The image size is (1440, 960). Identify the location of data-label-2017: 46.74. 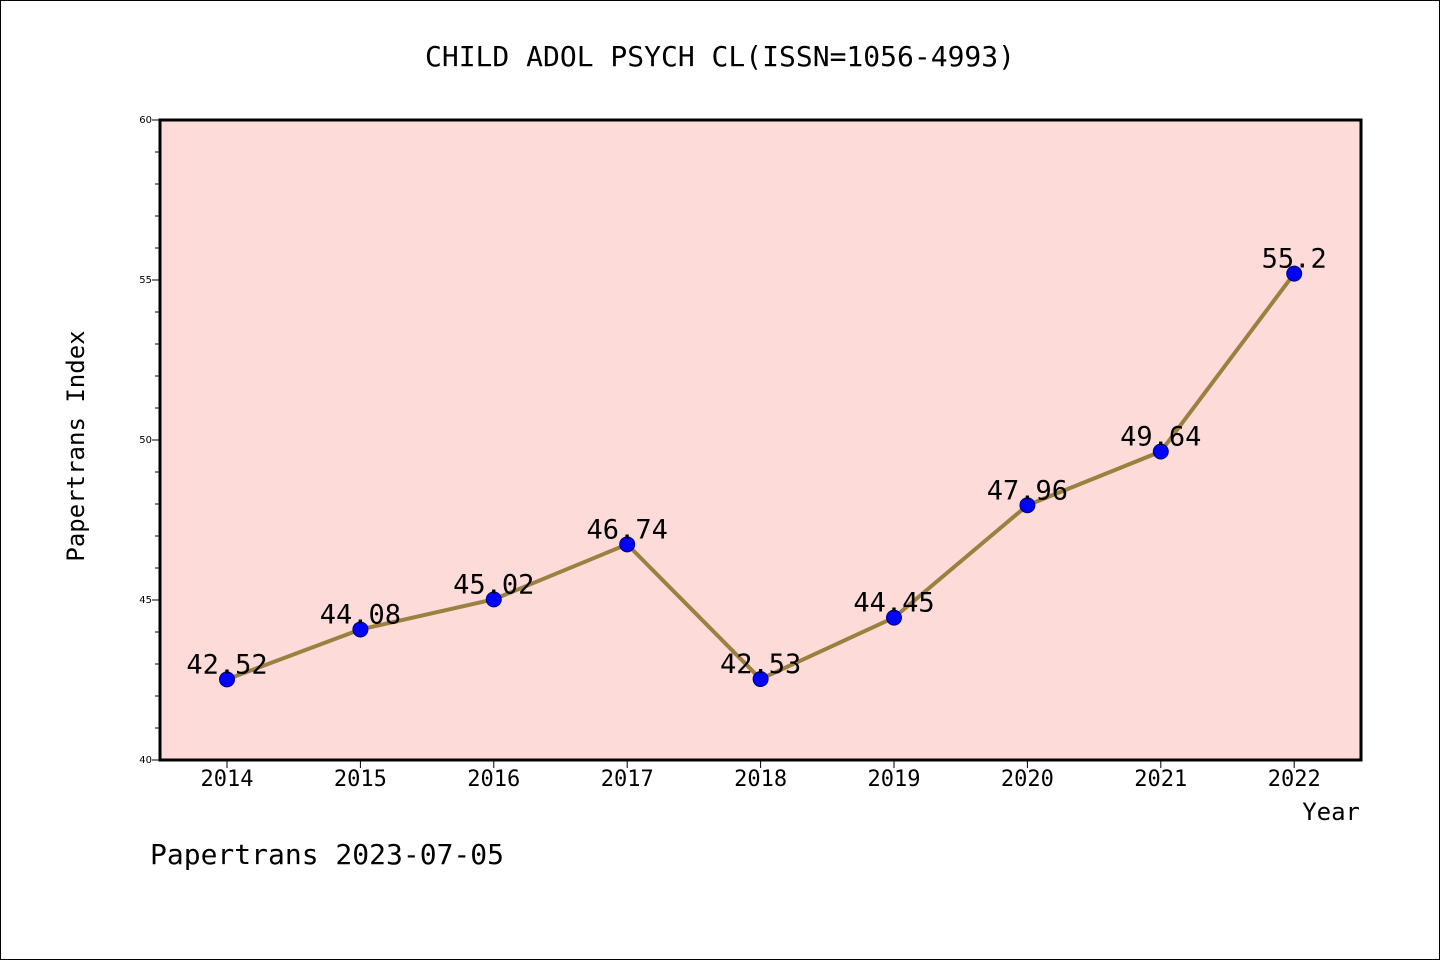
(627, 529).